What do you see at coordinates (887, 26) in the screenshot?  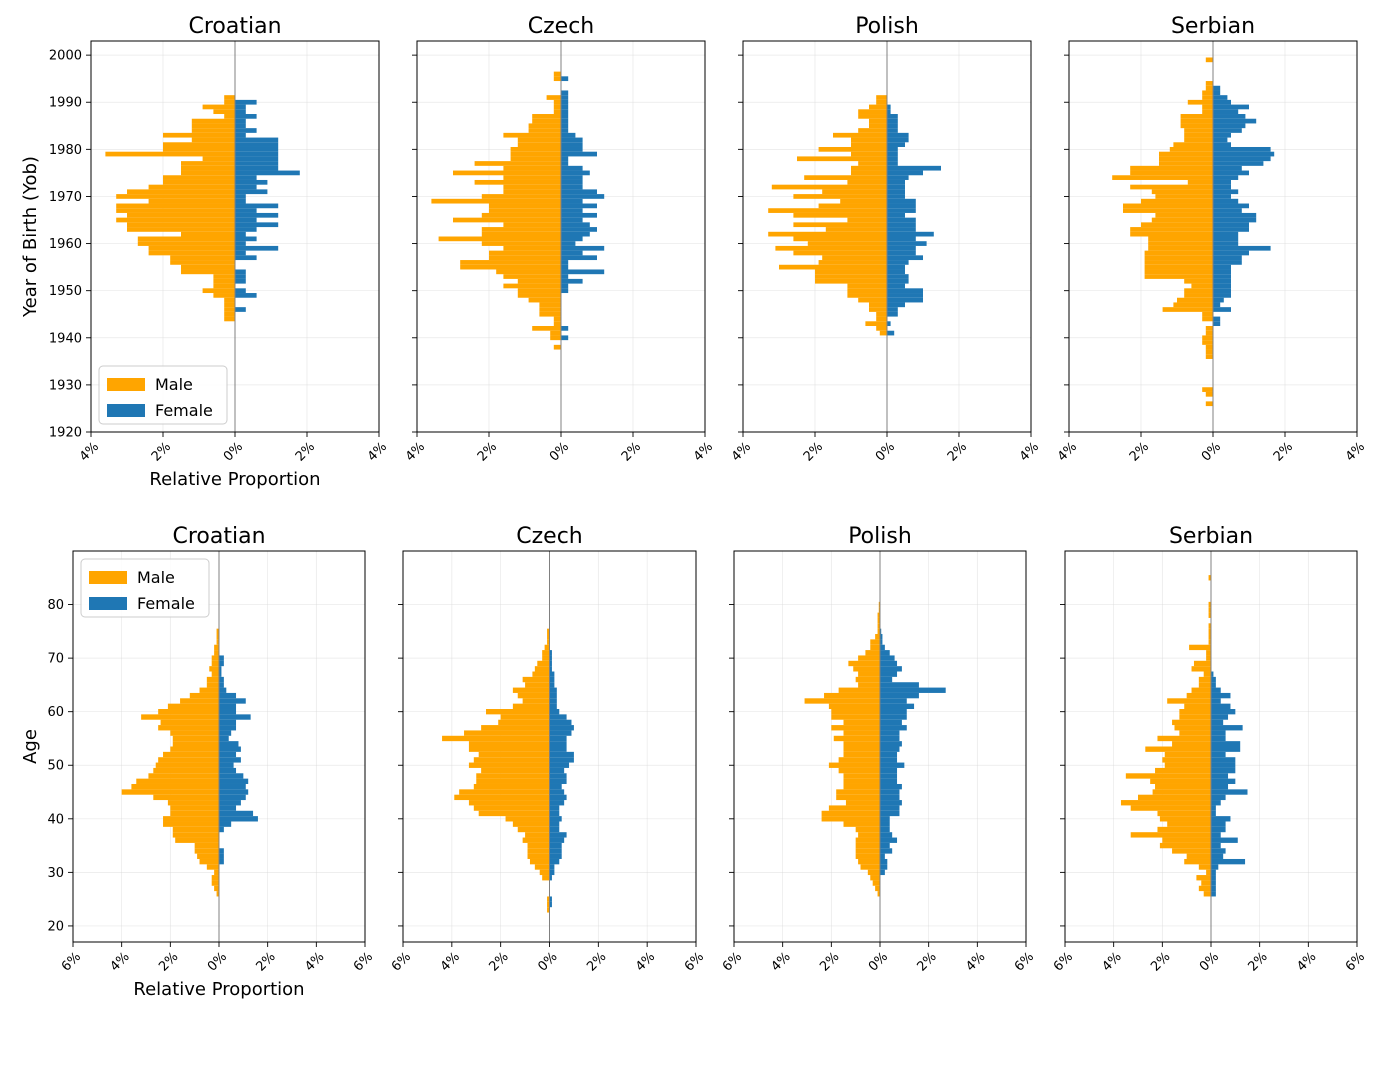 I see `panel-title: Polish` at bounding box center [887, 26].